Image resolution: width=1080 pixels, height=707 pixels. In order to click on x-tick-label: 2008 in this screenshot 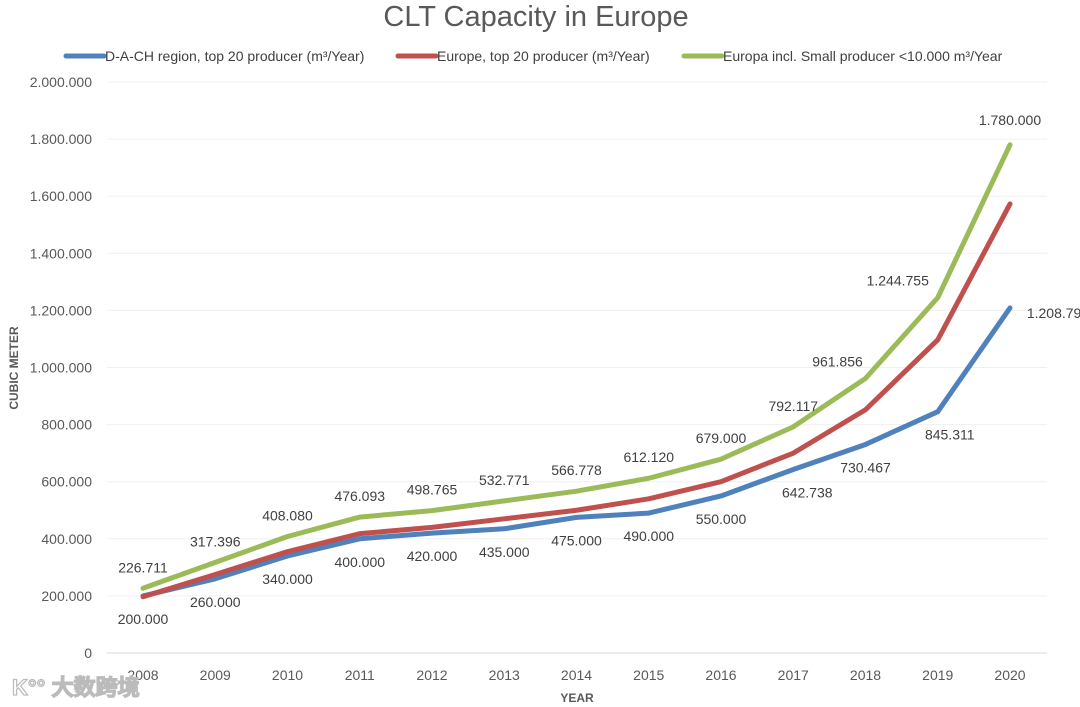, I will do `click(142, 675)`.